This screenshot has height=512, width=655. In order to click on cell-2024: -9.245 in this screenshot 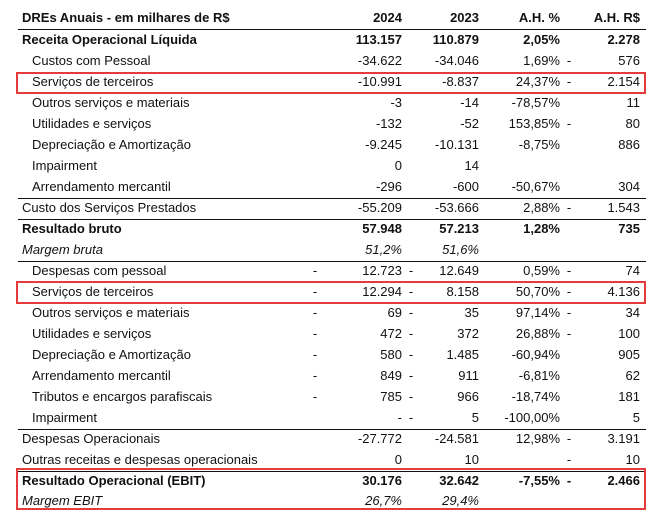, I will do `click(383, 144)`.